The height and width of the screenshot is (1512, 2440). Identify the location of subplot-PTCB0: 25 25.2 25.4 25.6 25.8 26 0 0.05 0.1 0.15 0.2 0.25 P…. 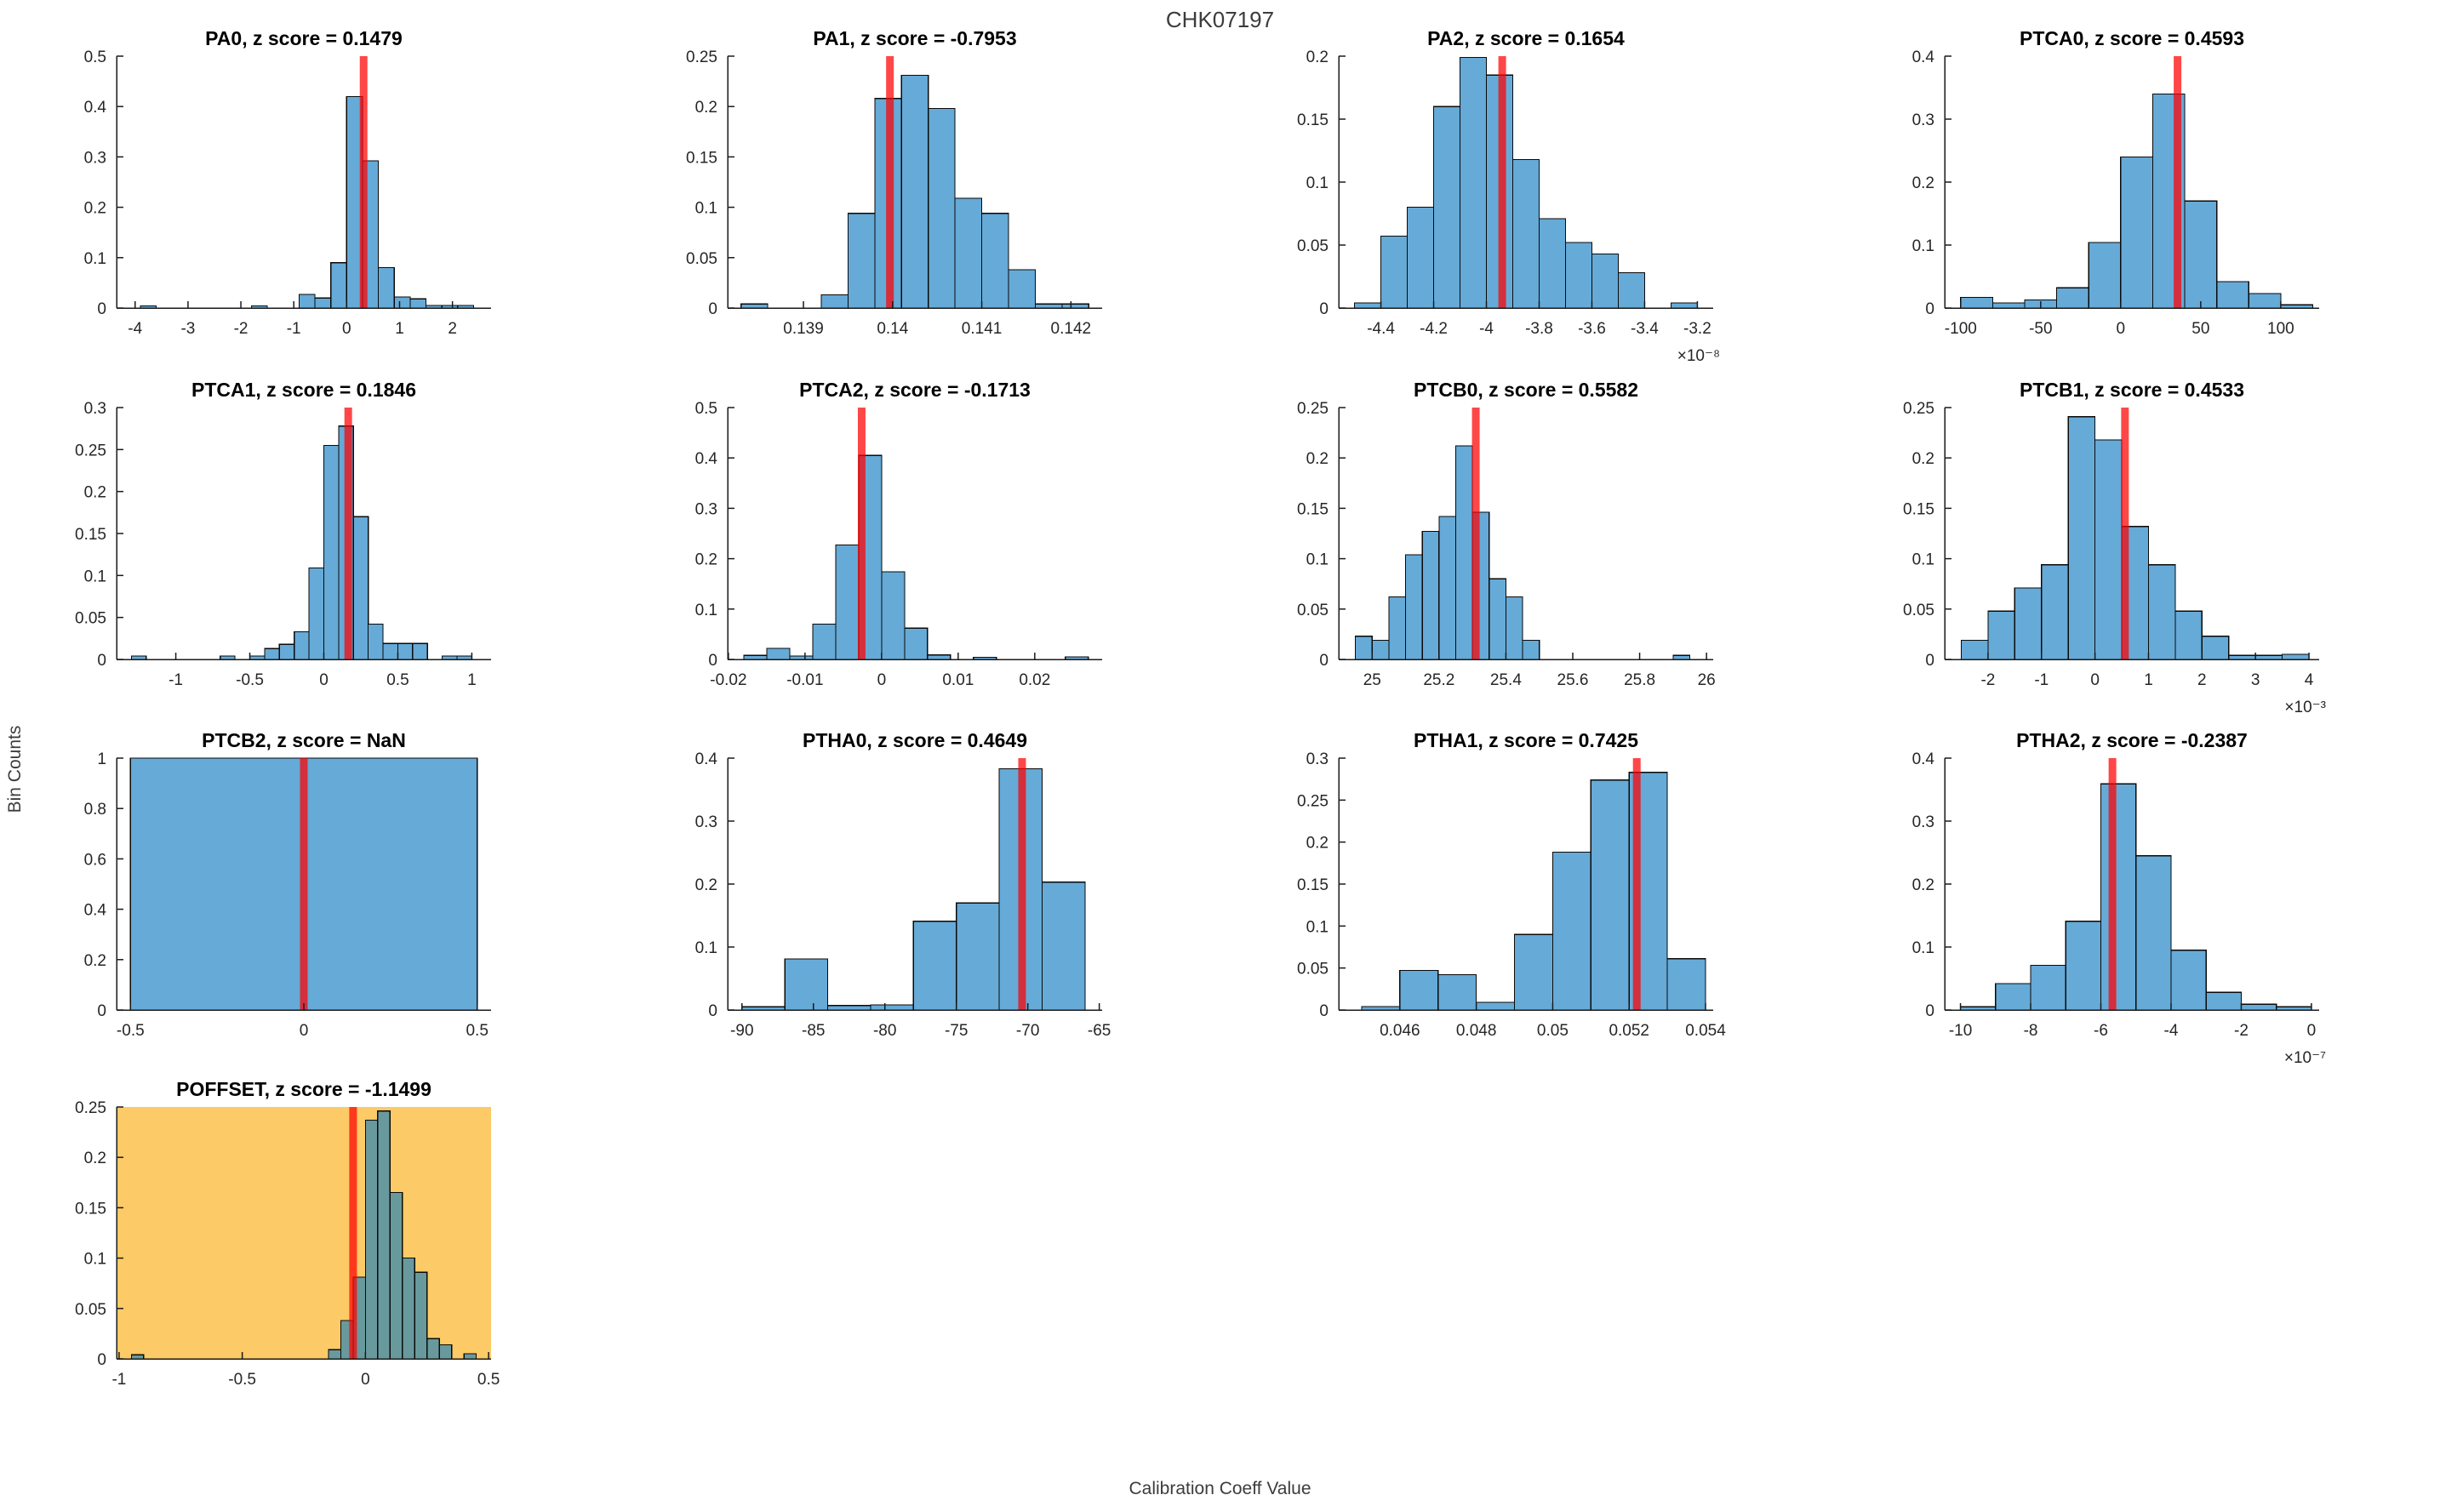
(1506, 534).